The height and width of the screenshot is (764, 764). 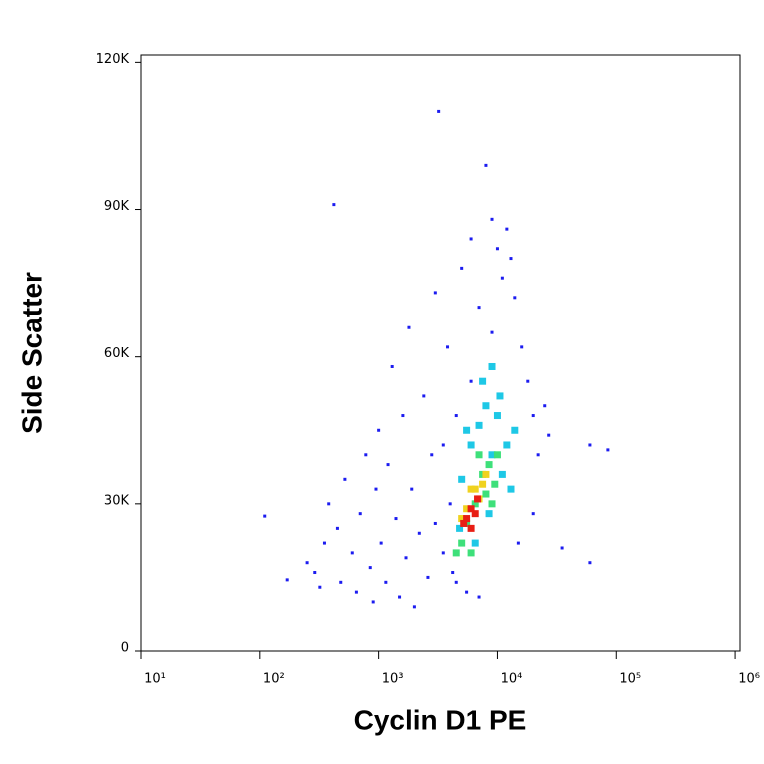 What do you see at coordinates (155, 679) in the screenshot?
I see `x-tick-label: 10¹` at bounding box center [155, 679].